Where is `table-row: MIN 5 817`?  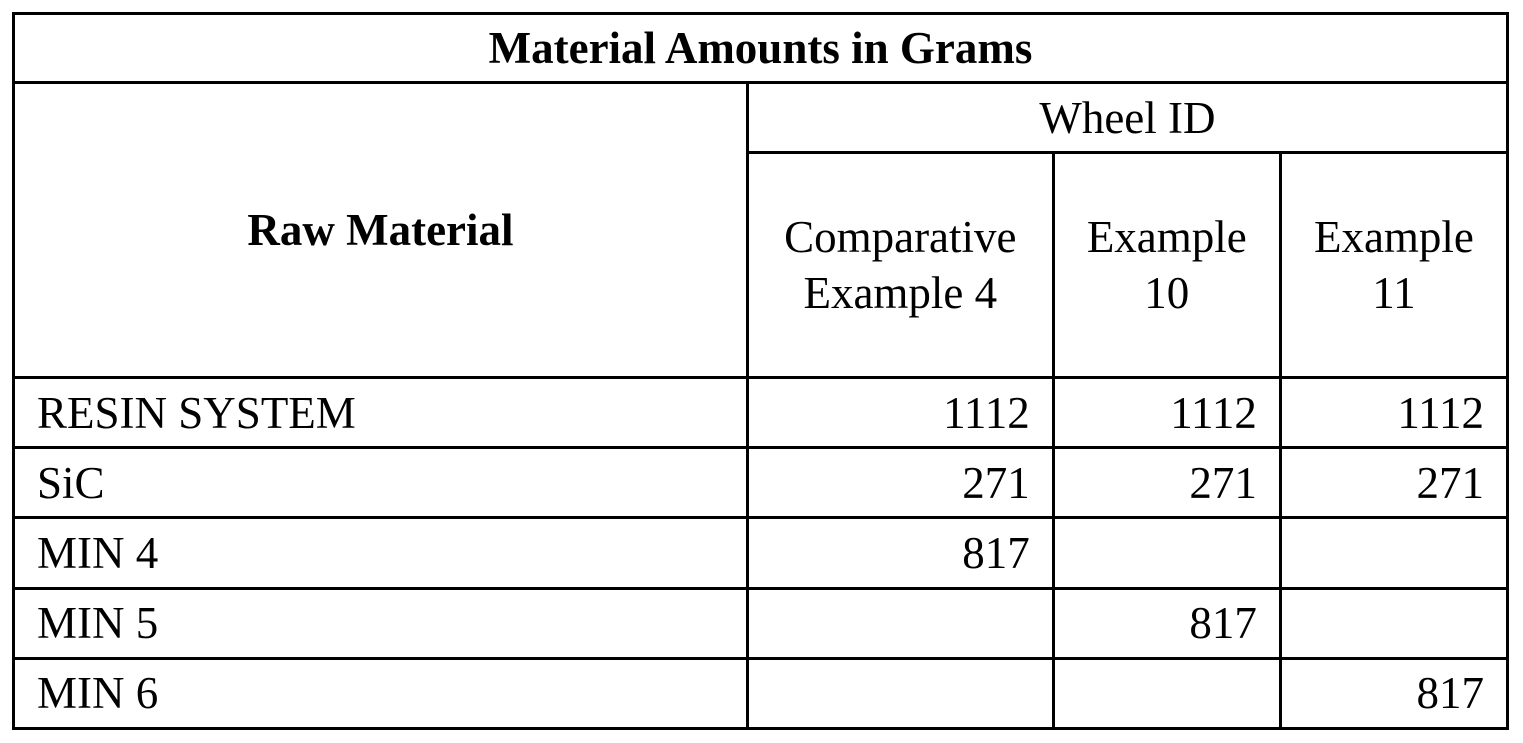
table-row: MIN 5 817 is located at coordinates (761, 623).